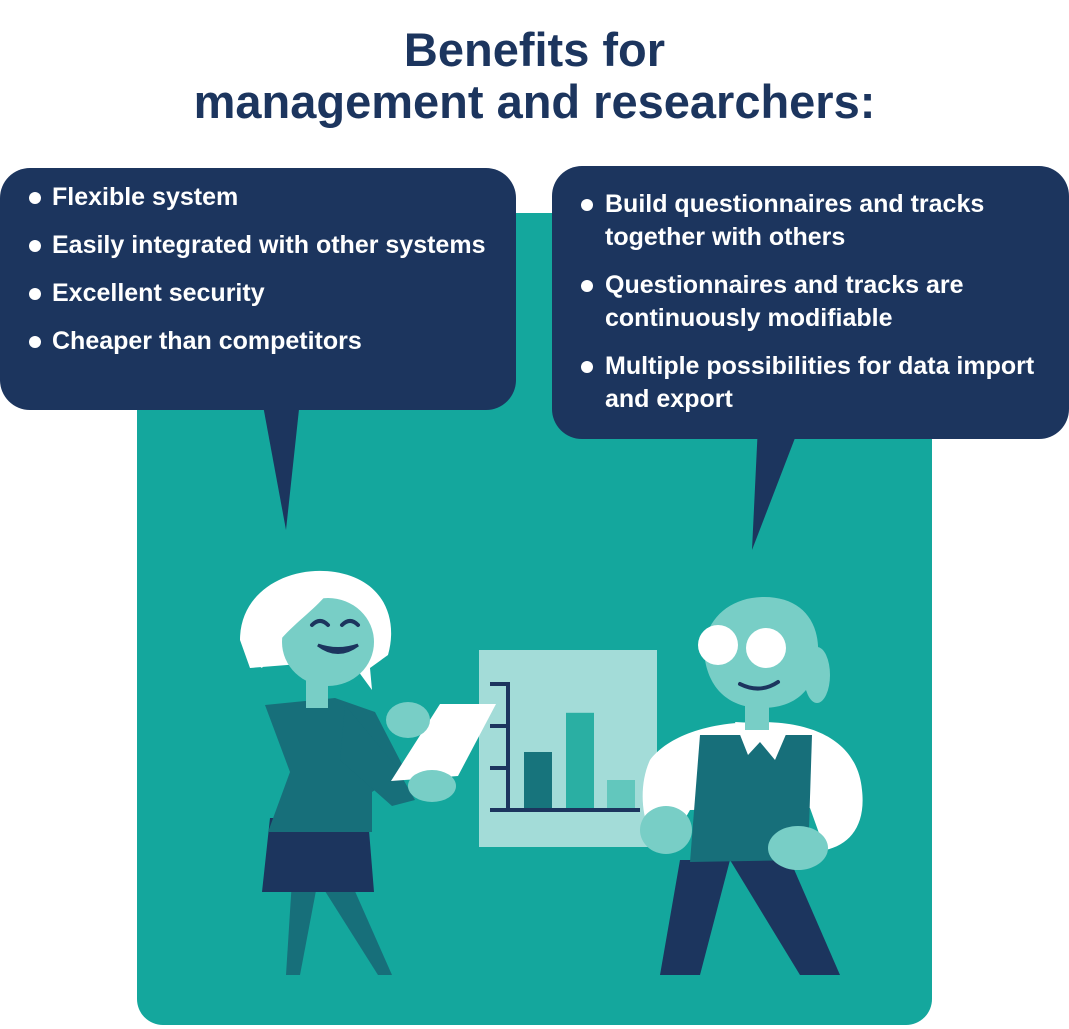  I want to click on chart-board, so click(568, 748).